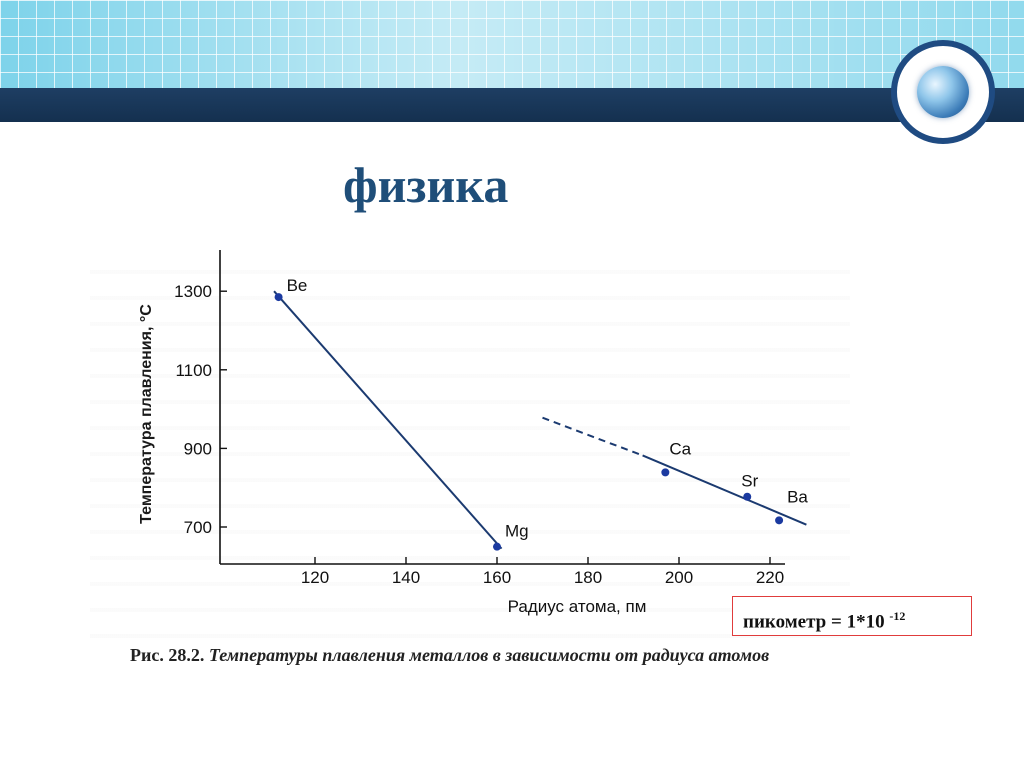 Image resolution: width=1024 pixels, height=767 pixels. What do you see at coordinates (770, 577) in the screenshot?
I see `x-tick-label: 220` at bounding box center [770, 577].